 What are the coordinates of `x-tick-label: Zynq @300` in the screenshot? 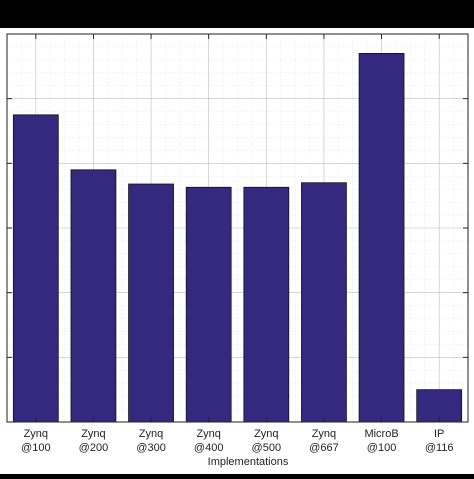 It's located at (151, 441).